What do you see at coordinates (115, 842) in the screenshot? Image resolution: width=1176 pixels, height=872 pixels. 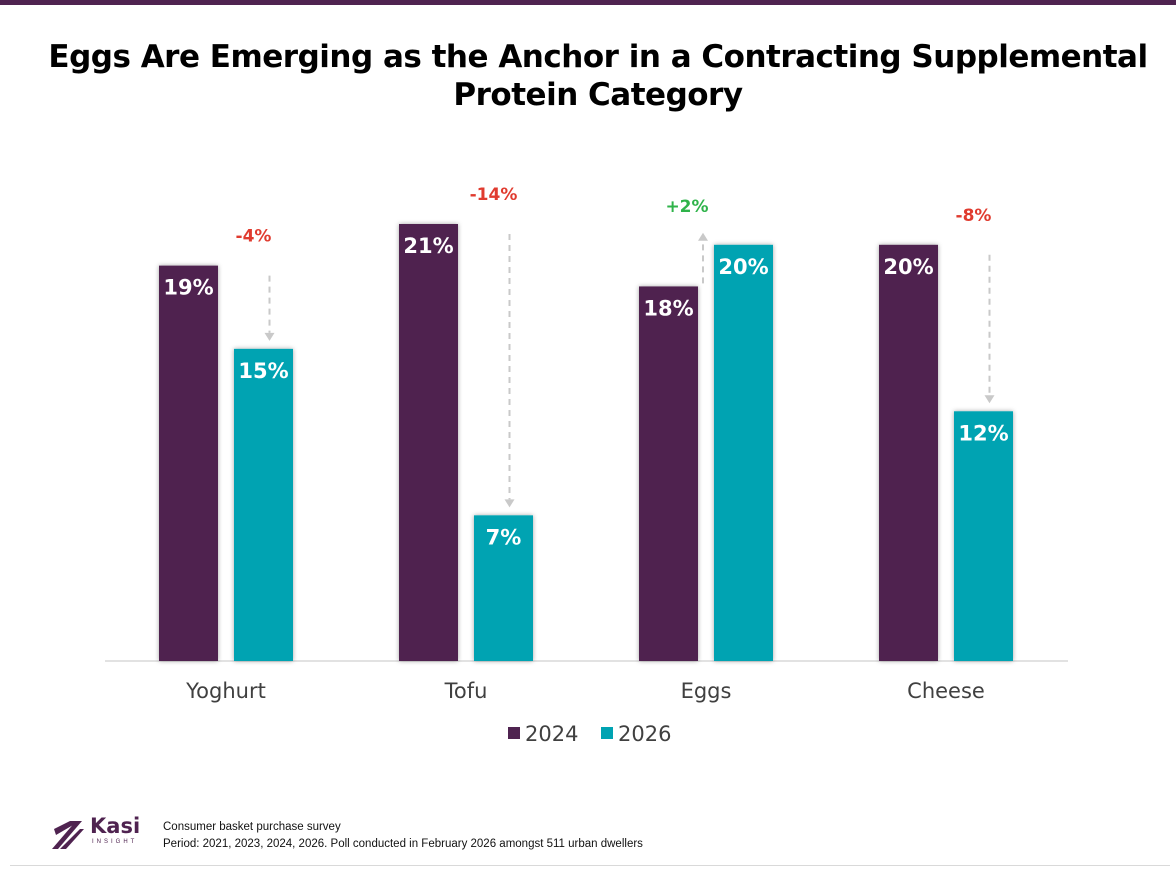 I see `brand-subtitle: INSIGHT` at bounding box center [115, 842].